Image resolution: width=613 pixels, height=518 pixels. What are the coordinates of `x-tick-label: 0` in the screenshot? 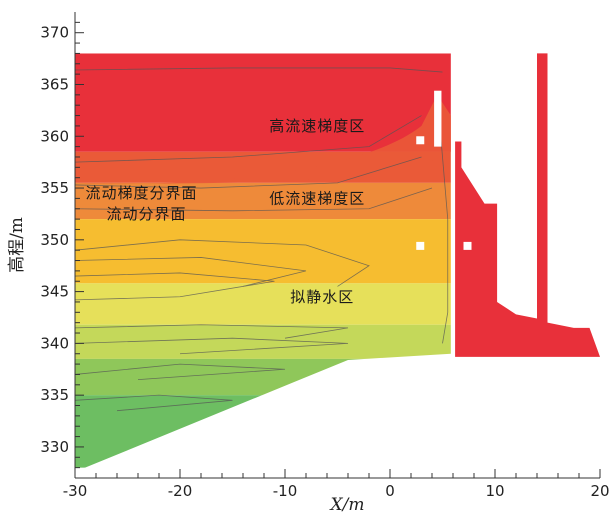 It's located at (390, 491).